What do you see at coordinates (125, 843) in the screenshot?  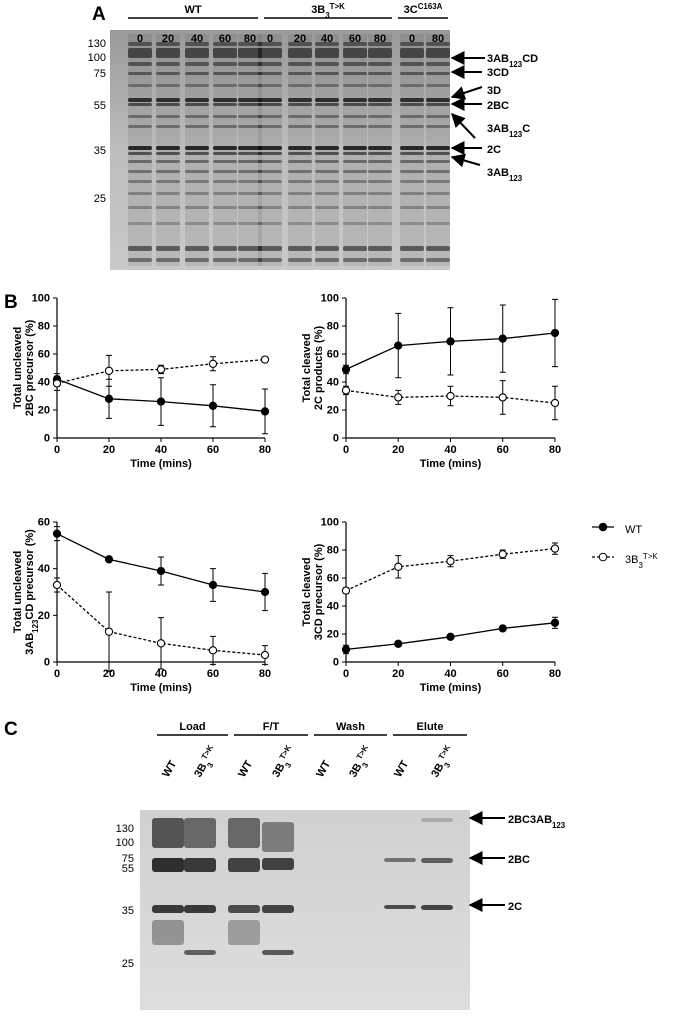 I see `mw-marker: 100` at bounding box center [125, 843].